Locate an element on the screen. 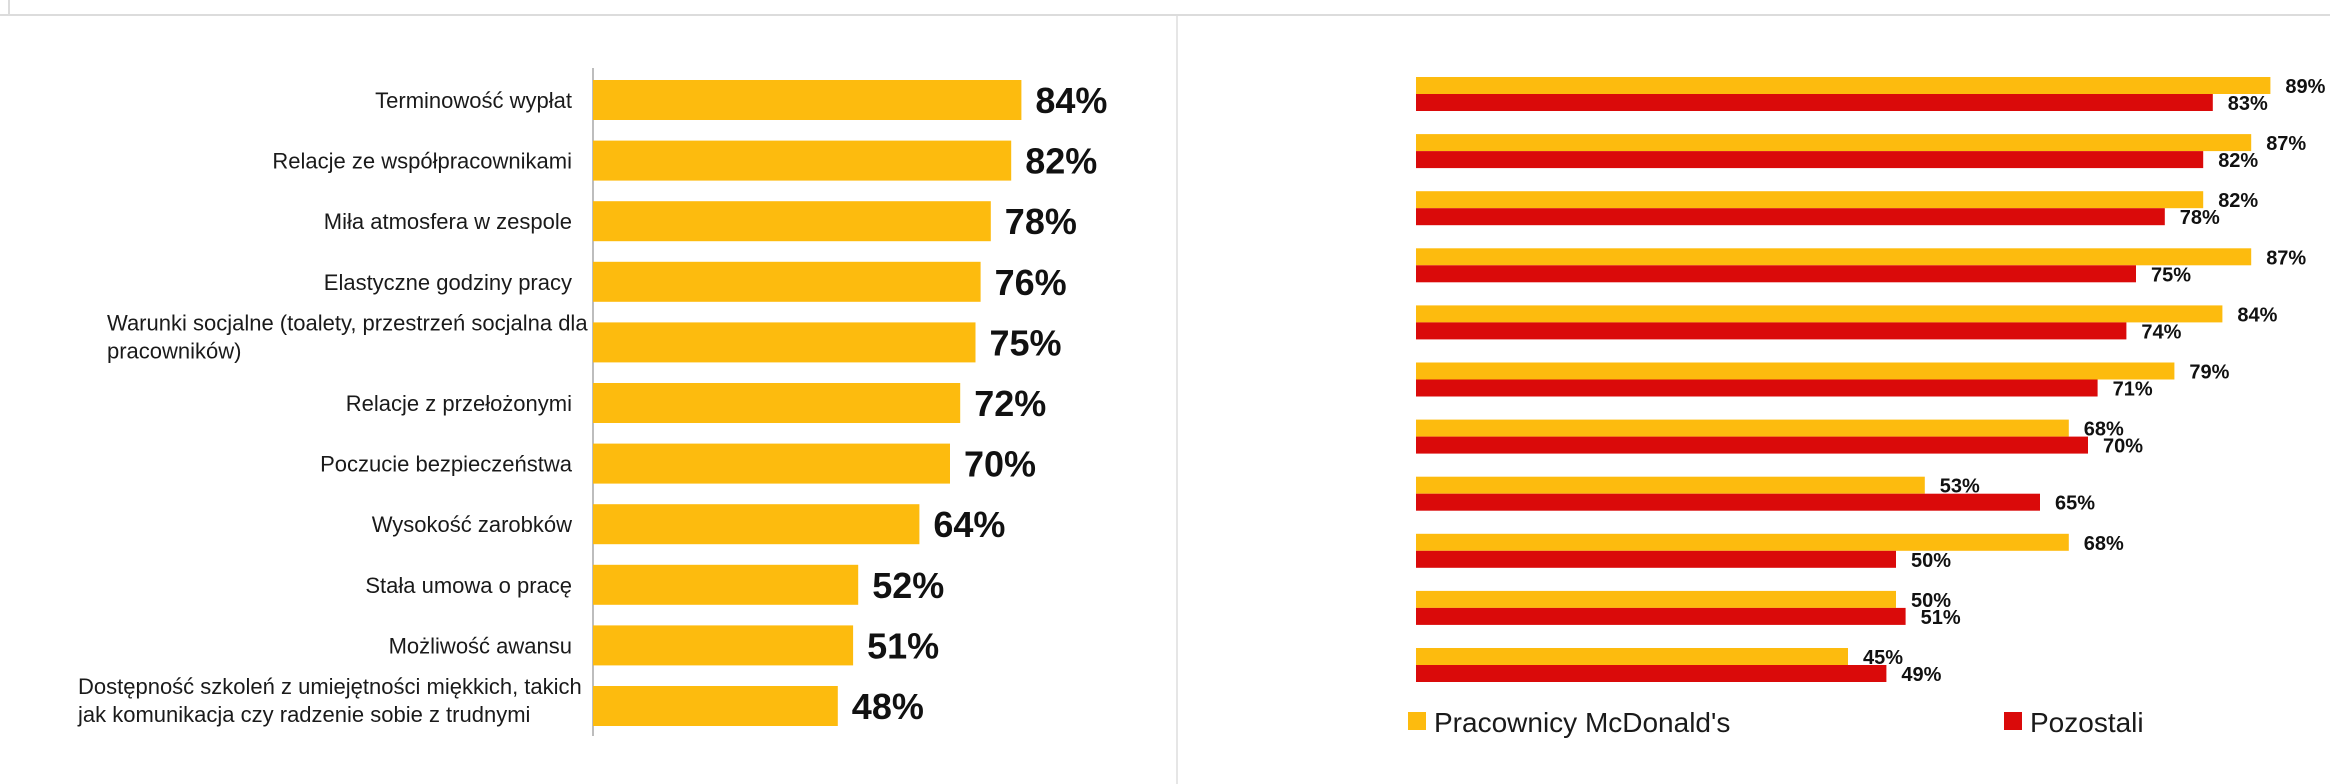  data-label-group-6-series-1: 70% is located at coordinates (2123, 447).